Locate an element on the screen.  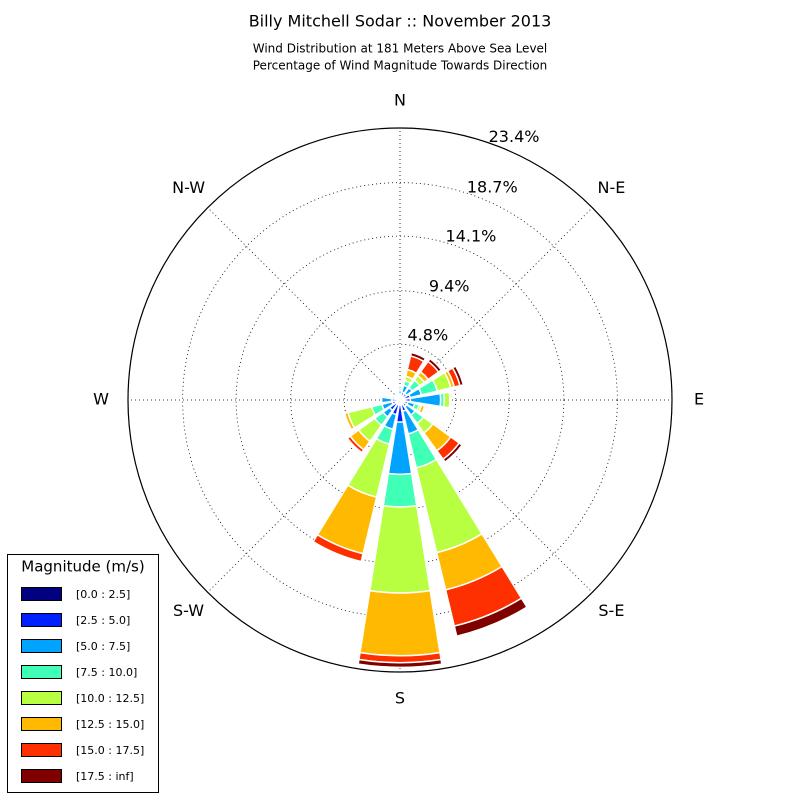
legend-label: [2.5 : 5.0] is located at coordinates (103, 620).